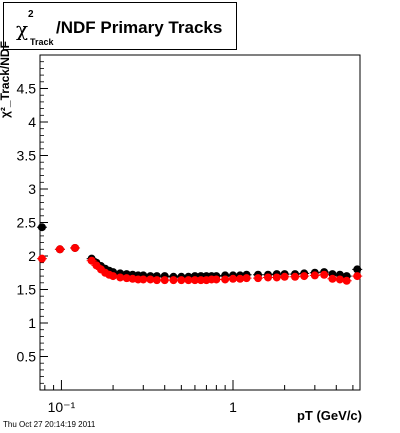 This screenshot has width=400, height=433. I want to click on chart-title-box: χ 2 Track /NDF Primary Tracks, so click(120, 26).